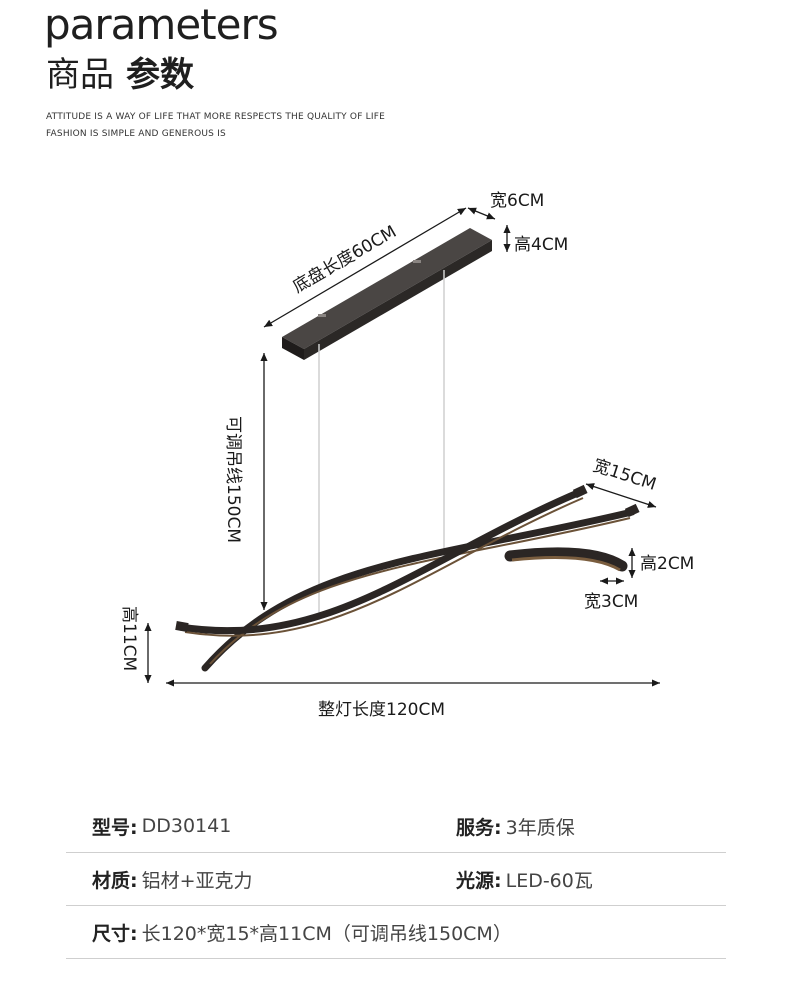 Image resolution: width=790 pixels, height=989 pixels. Describe the element at coordinates (161, 24) in the screenshot. I see `heading-parameters: parameters` at that location.